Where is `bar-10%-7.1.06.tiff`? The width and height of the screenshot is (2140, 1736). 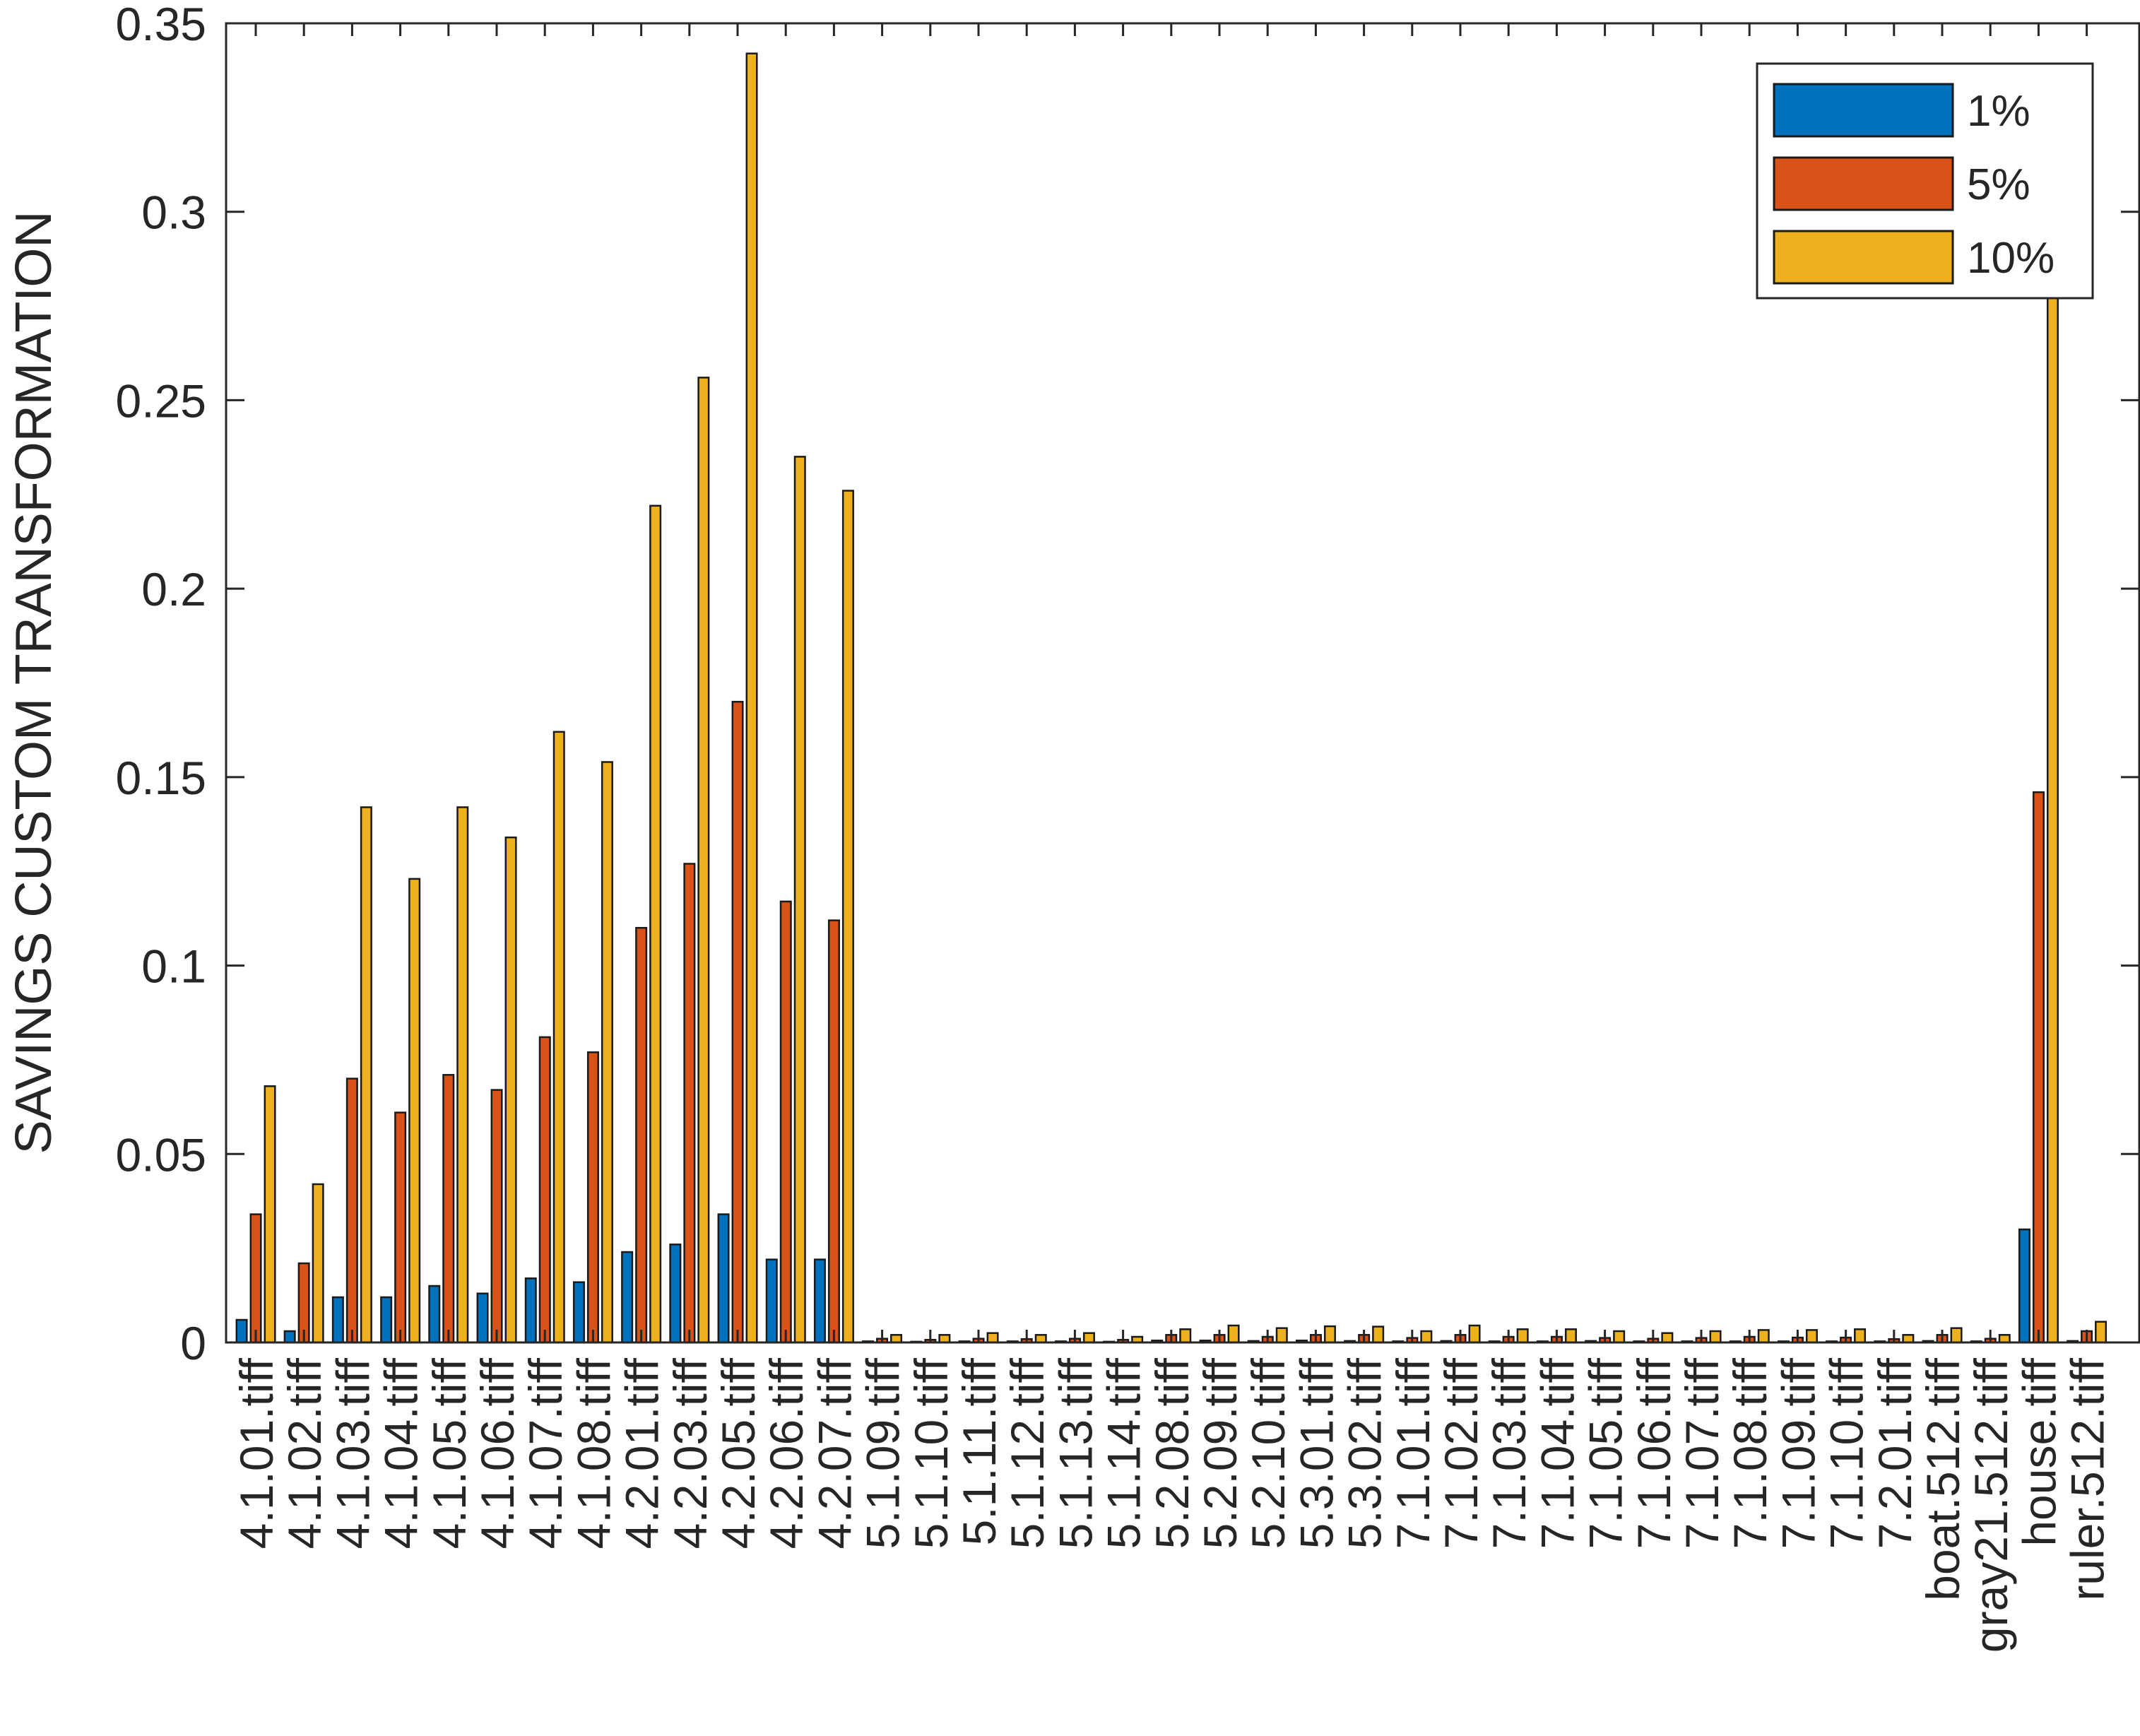 bar-10%-7.1.06.tiff is located at coordinates (1667, 1338).